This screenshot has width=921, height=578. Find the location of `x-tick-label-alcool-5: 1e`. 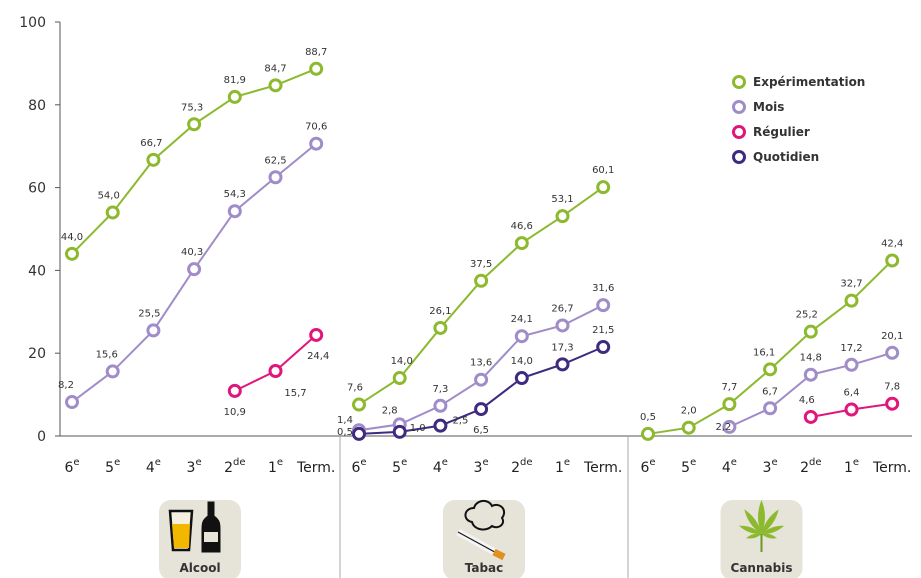

x-tick-label-alcool-5: 1e is located at coordinates (275, 466).